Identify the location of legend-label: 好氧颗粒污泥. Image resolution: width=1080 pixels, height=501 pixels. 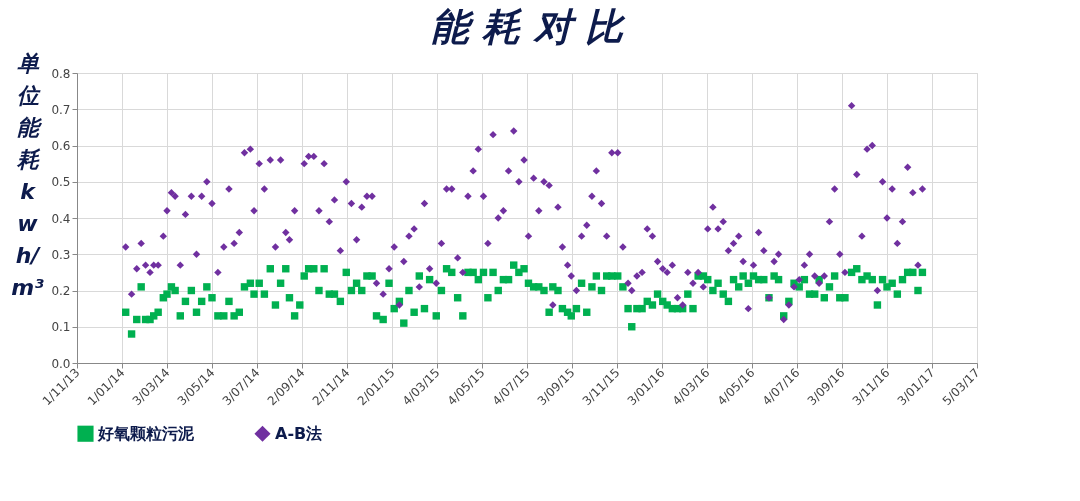
(146, 433).